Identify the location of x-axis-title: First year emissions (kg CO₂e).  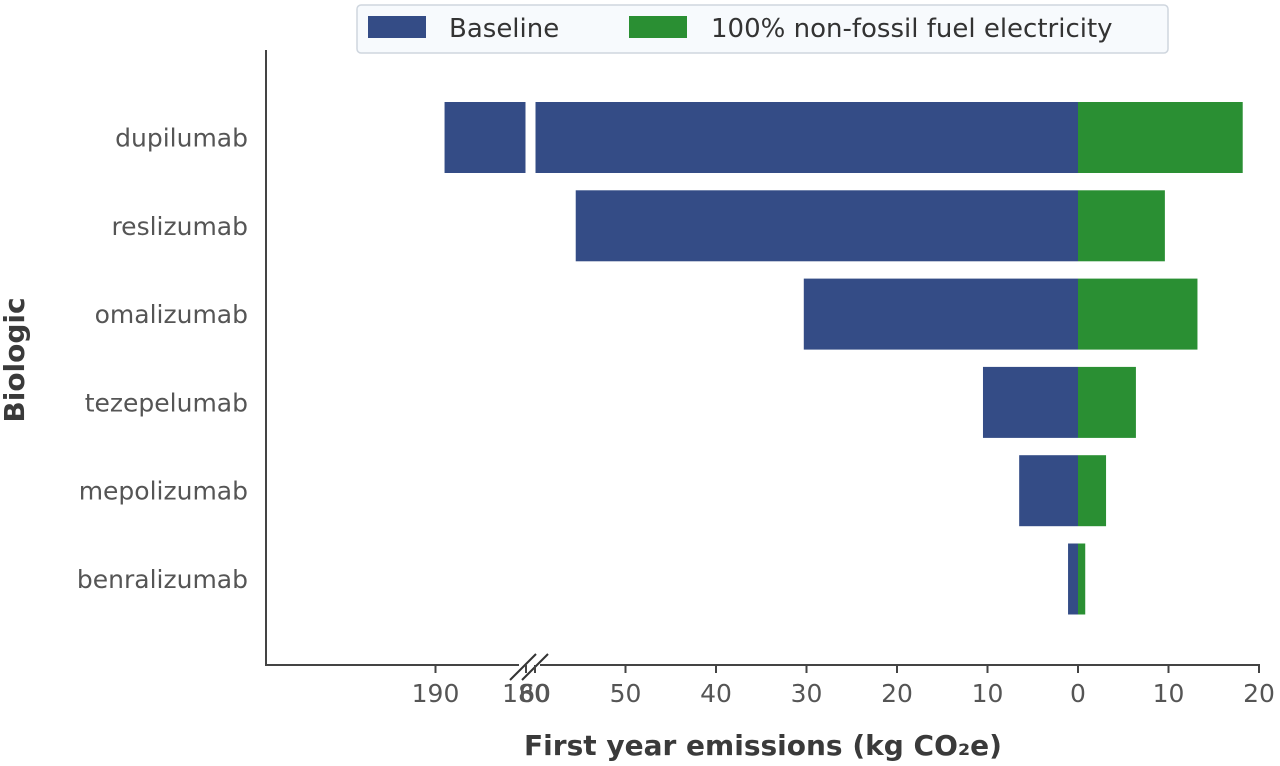
(763, 745).